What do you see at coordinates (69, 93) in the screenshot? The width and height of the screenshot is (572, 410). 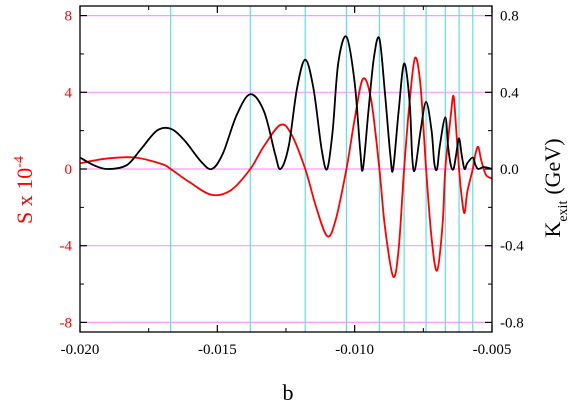 I see `y-left-tick-label: 4` at bounding box center [69, 93].